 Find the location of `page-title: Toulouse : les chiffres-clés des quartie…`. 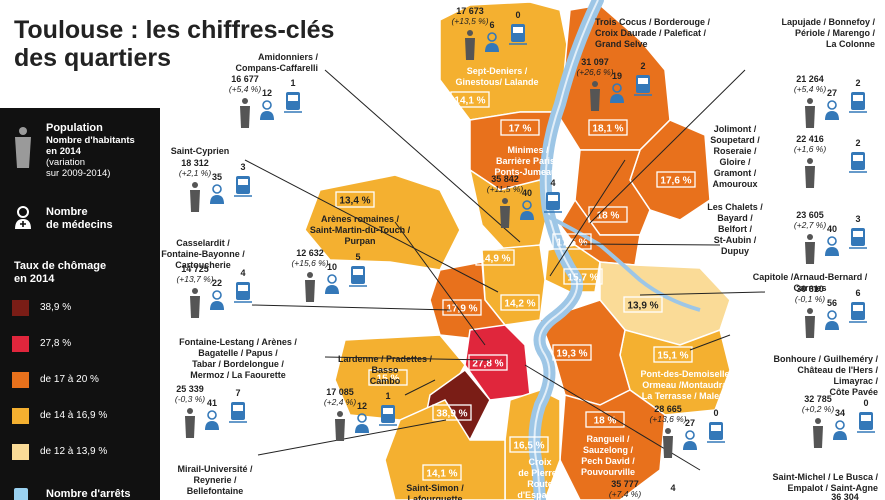

page-title: Toulouse : les chiffres-clés des quartie… is located at coordinates (174, 44).